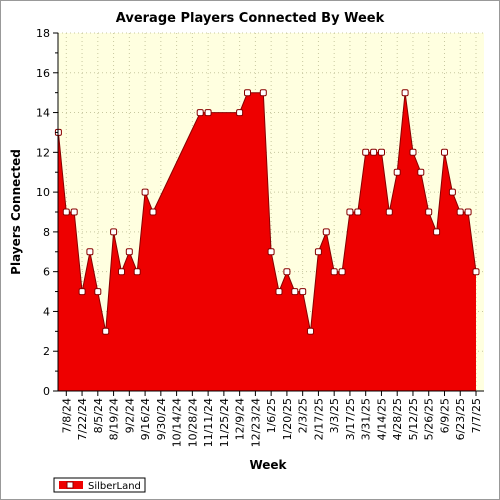 This screenshot has width=500, height=500. What do you see at coordinates (350, 419) in the screenshot?
I see `x-tick-label: 3/17/25` at bounding box center [350, 419].